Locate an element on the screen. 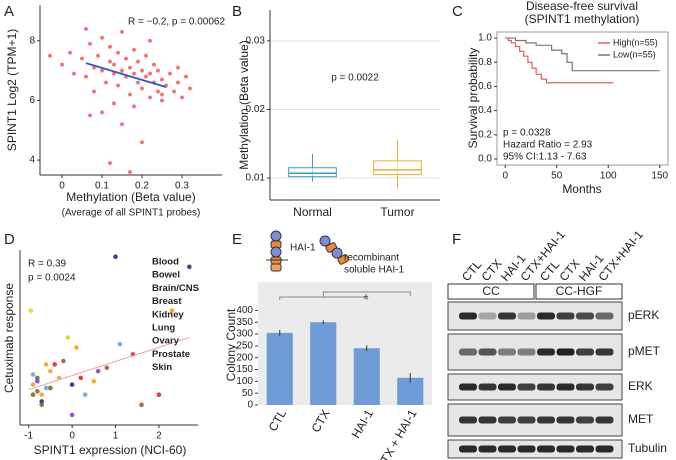 The width and height of the screenshot is (676, 460). x-tick-label: Normal is located at coordinates (312, 212).